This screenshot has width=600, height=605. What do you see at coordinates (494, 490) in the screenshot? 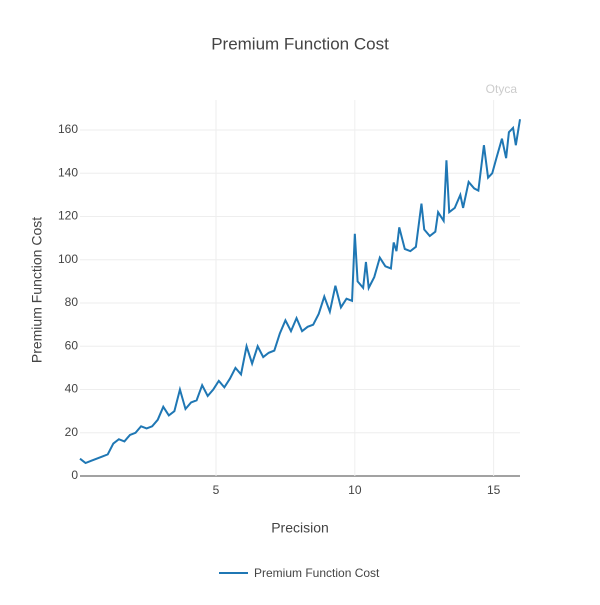
I see `x-tick-label: 15` at bounding box center [494, 490].